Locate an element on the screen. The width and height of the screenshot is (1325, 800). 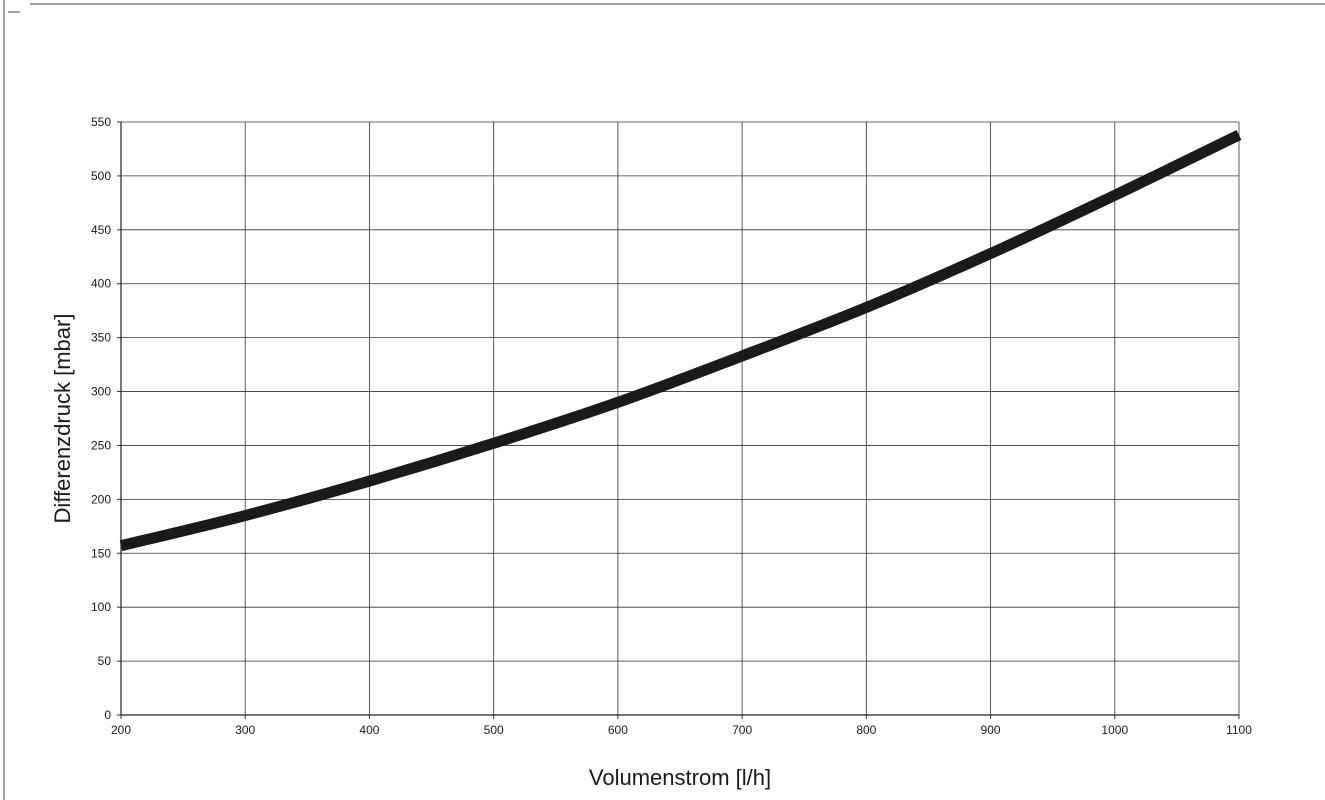
y-tick-label: 250 is located at coordinates (101, 445).